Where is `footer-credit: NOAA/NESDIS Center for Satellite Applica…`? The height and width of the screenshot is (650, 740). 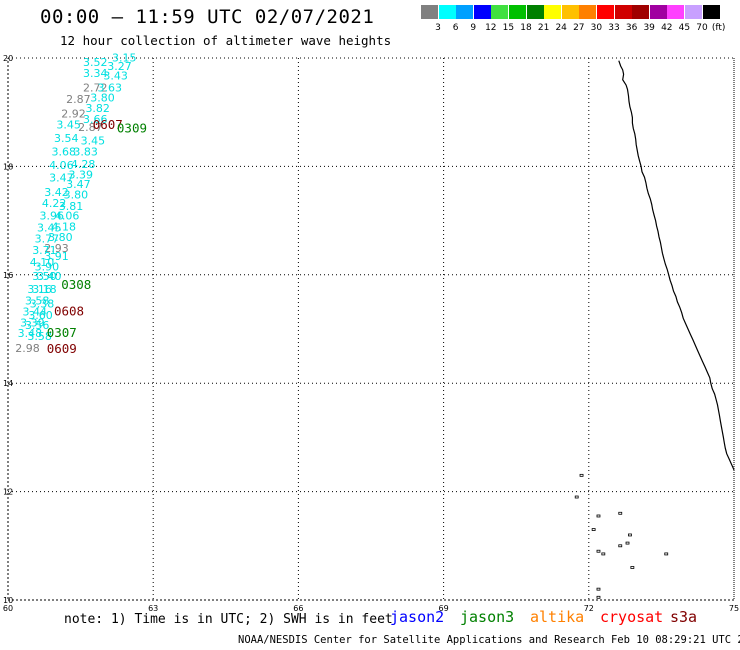 footer-credit: NOAA/NESDIS Center for Satellite Applica… is located at coordinates (489, 640).